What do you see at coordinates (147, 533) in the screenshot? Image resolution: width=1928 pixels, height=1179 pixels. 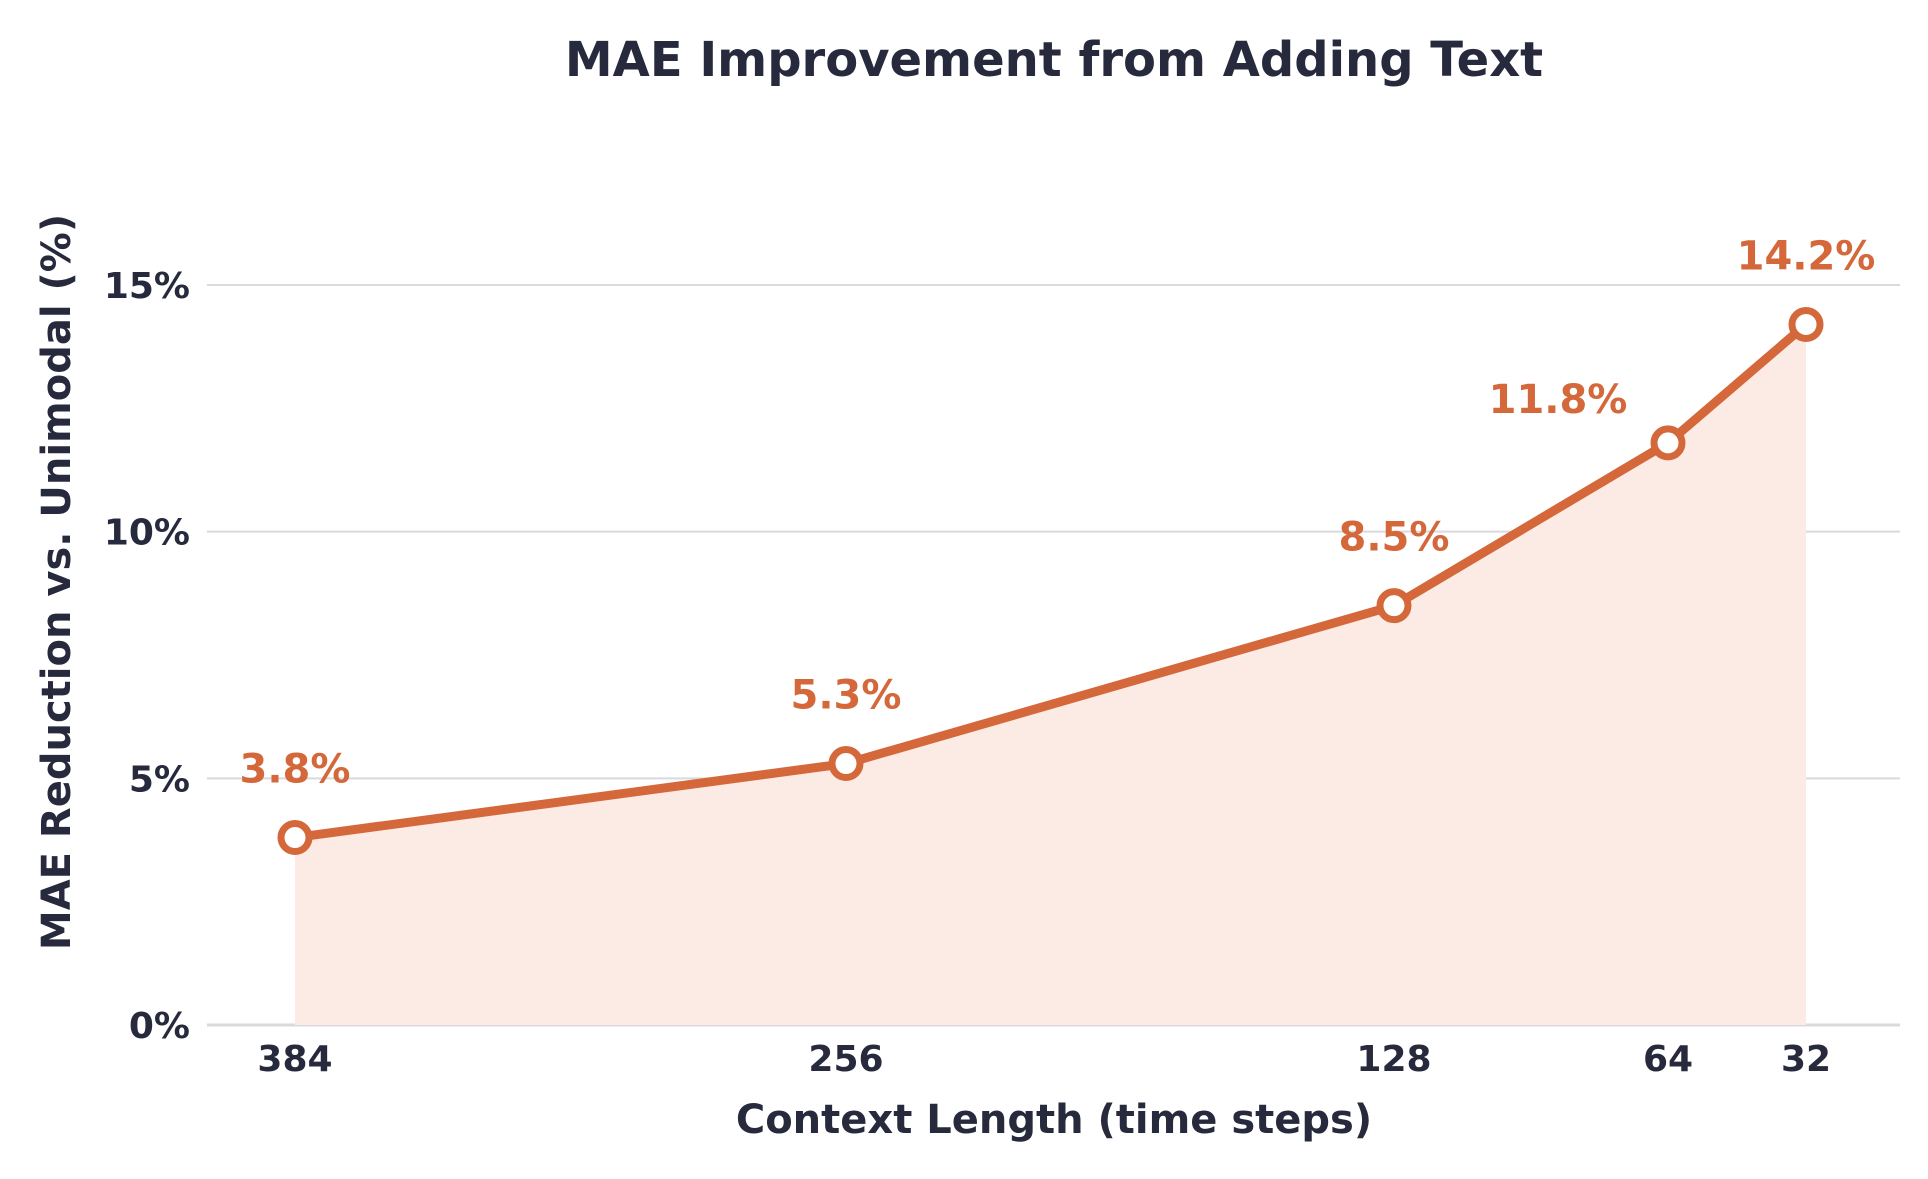 I see `y-tick-label: 10%` at bounding box center [147, 533].